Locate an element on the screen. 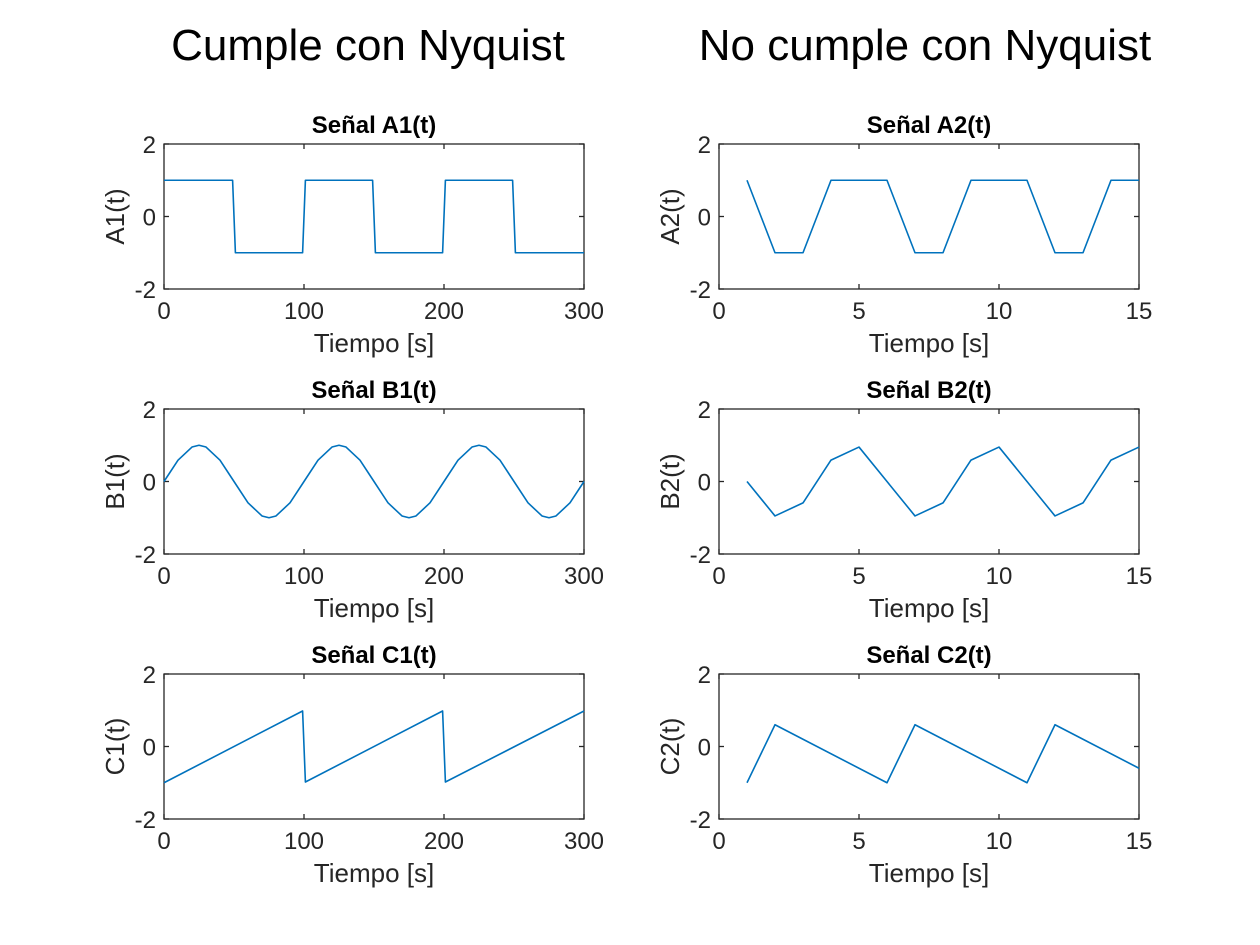 This screenshot has height=945, width=1260. subplot-title: Señal B1(t) is located at coordinates (373, 390).